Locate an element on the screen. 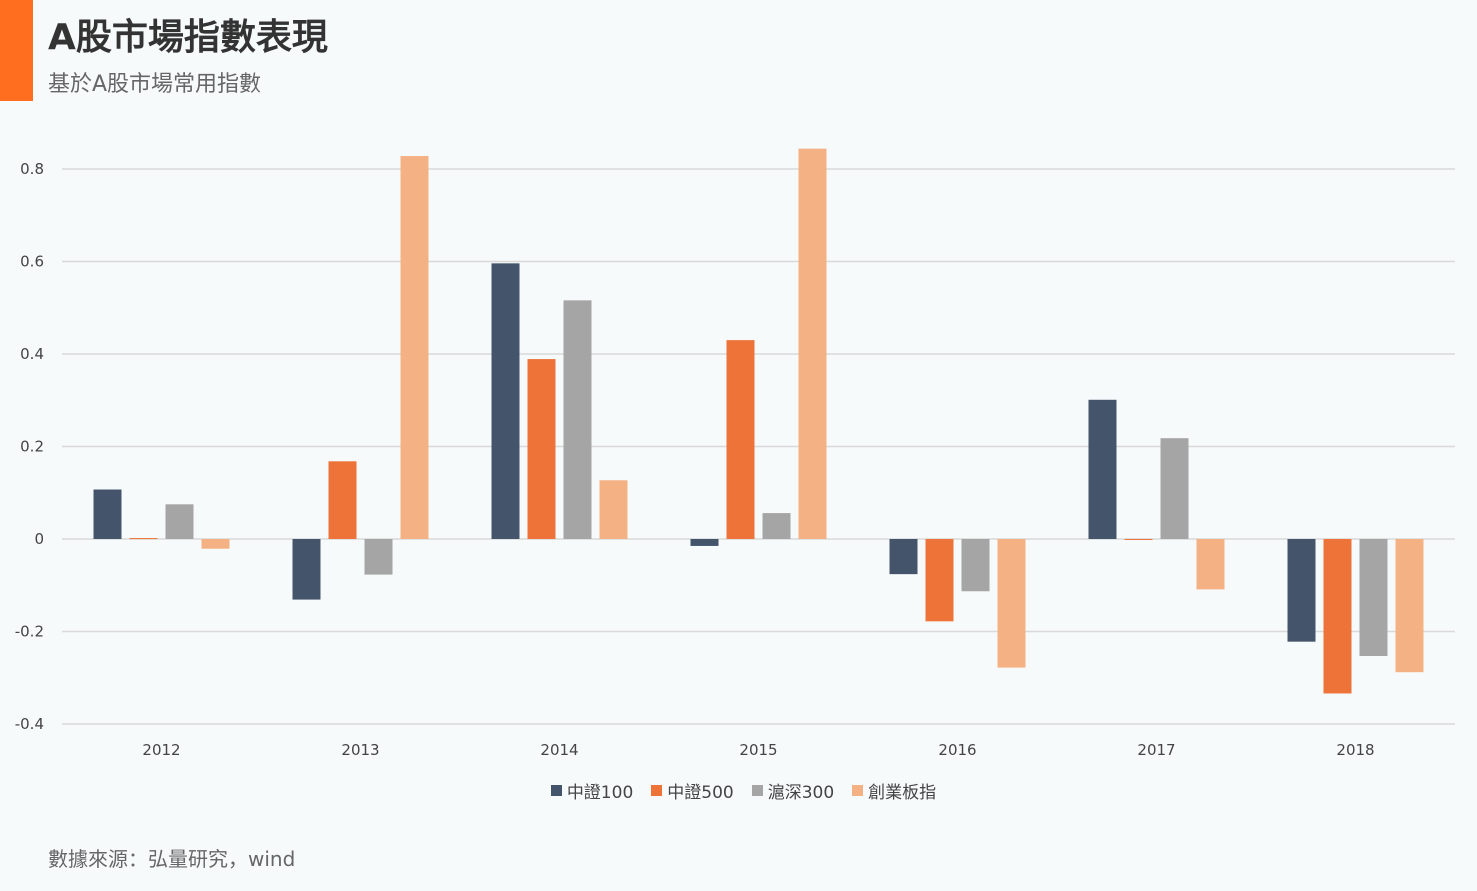  x-tick-label: 2012 is located at coordinates (161, 750).